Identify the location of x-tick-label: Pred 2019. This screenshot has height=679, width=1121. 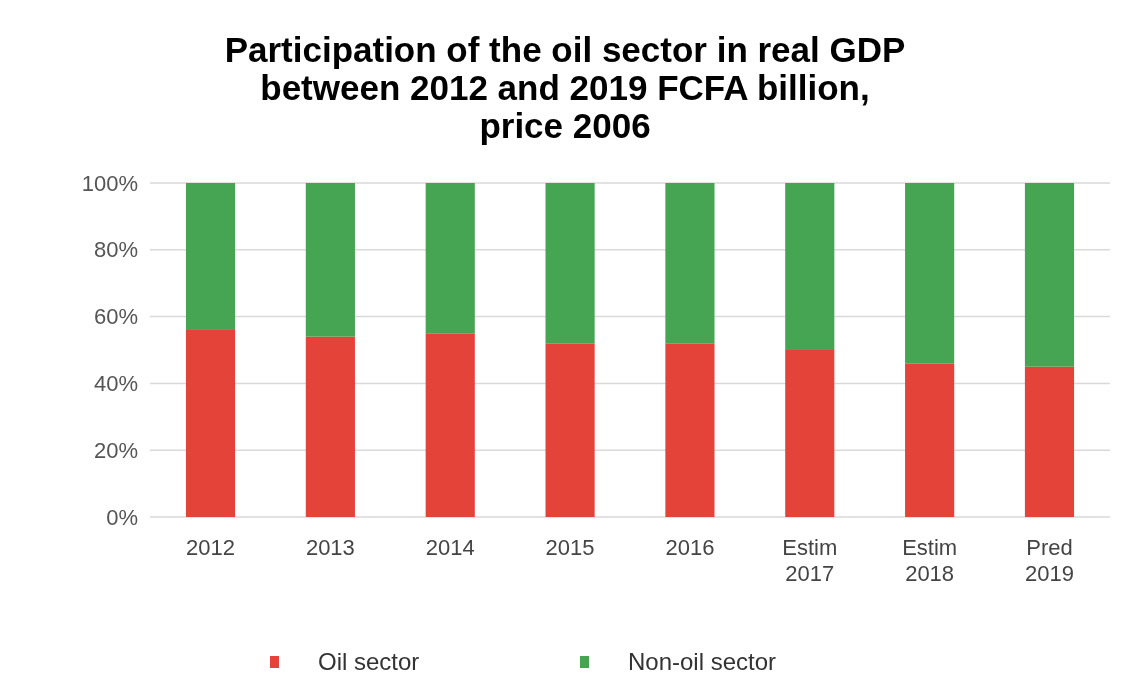
(1049, 560).